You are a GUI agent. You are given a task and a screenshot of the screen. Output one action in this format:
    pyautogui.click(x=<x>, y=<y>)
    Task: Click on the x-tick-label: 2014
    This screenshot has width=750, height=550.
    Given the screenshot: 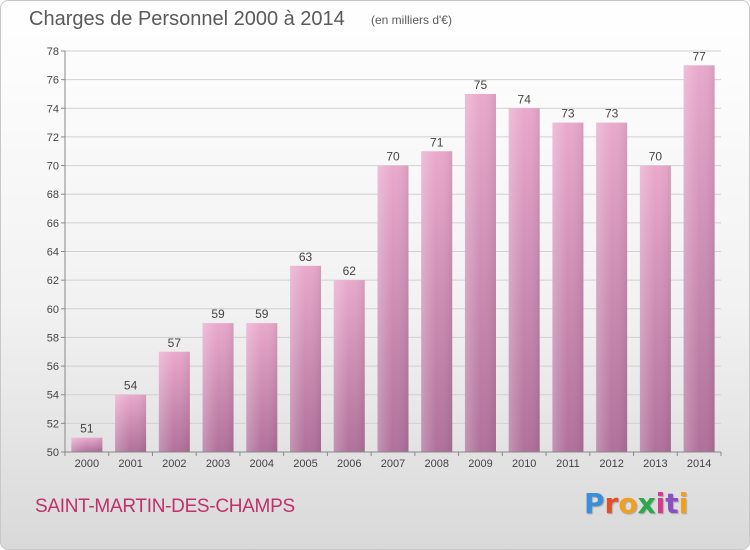 What is the action you would take?
    pyautogui.click(x=699, y=464)
    